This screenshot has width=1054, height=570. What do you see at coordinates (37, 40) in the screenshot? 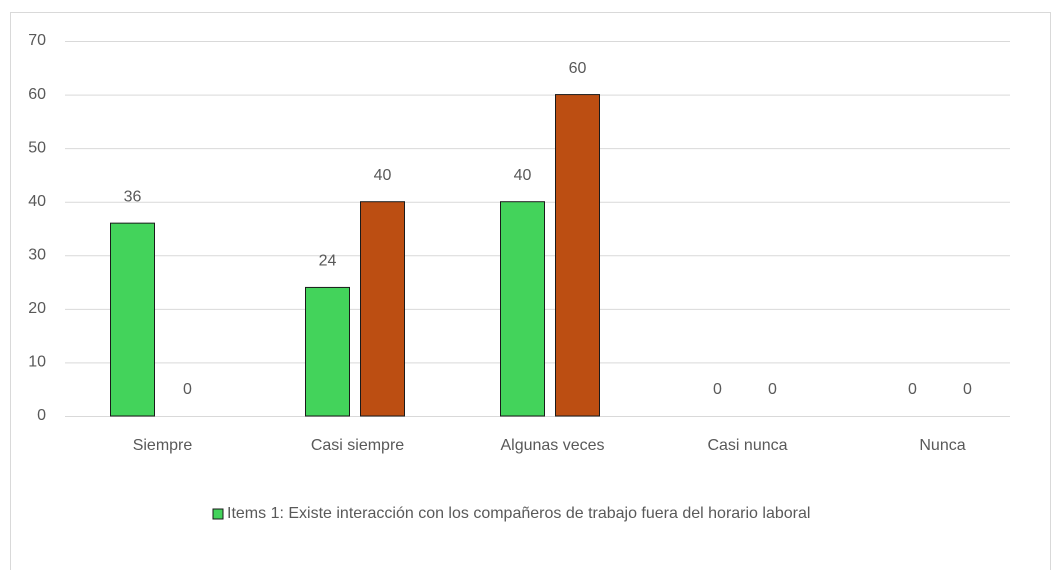
I see `y-tick-label: 70` at bounding box center [37, 40].